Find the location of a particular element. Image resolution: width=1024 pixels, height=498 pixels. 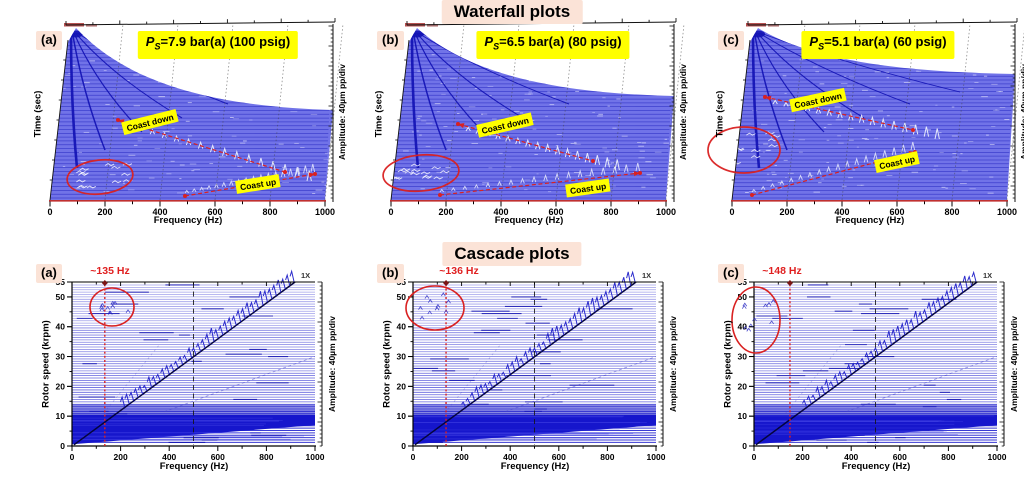

cascade-plot-c: 0200400600800100001020304050551X is located at coordinates (869, 366).